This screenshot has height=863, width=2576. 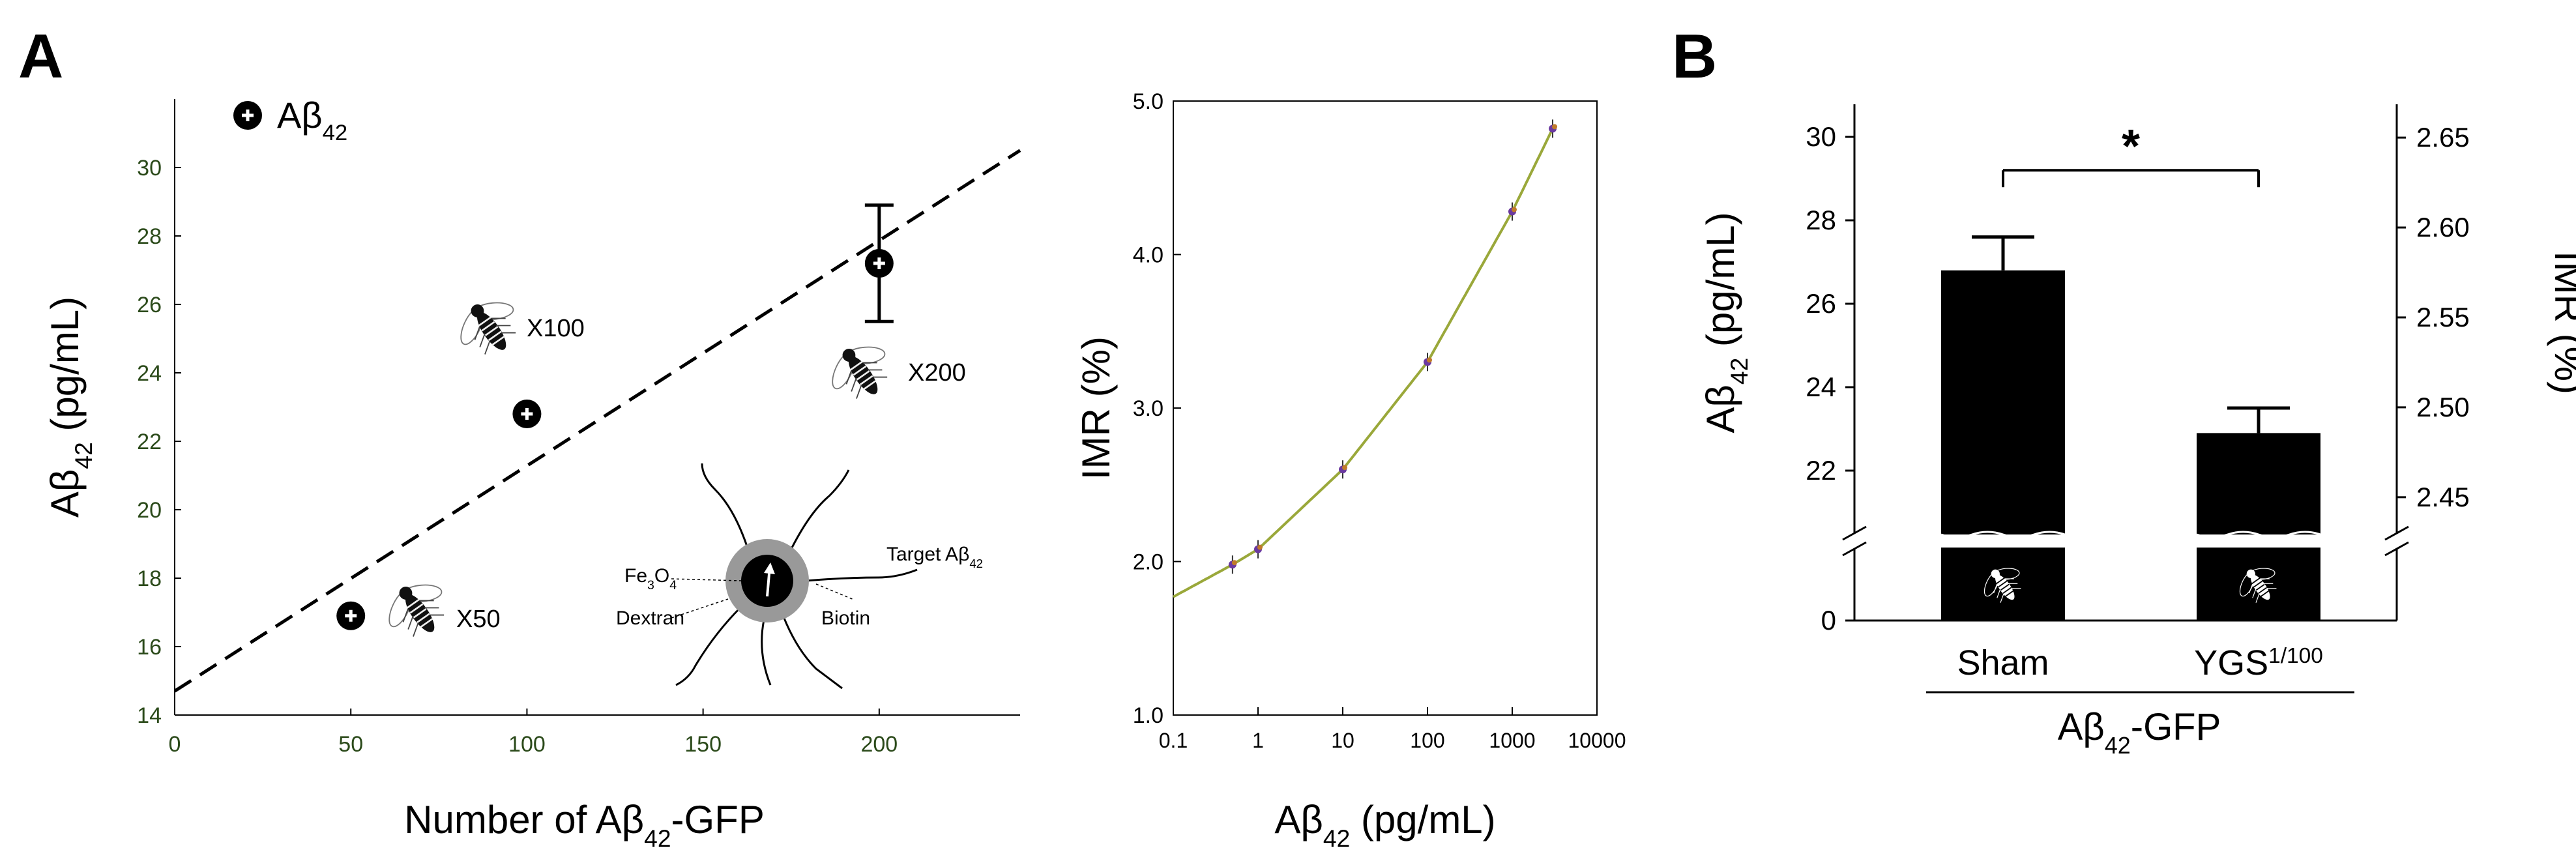 I want to click on y-axis-label-sub: 42, so click(x=83, y=455).